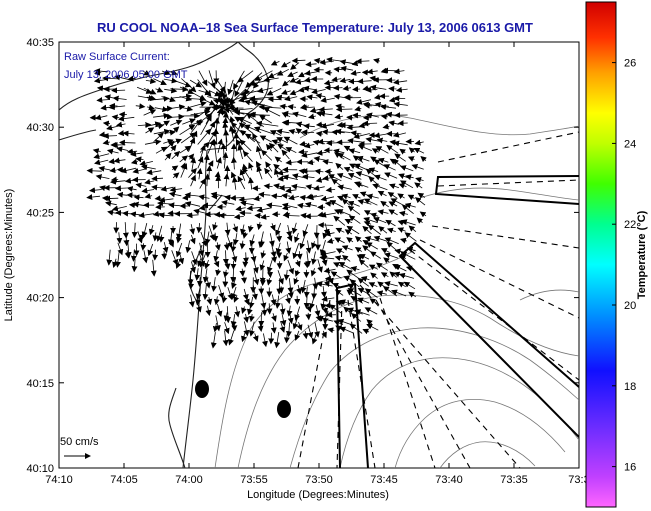  I want to click on legend-title: Raw Surface Current:, so click(117, 57).